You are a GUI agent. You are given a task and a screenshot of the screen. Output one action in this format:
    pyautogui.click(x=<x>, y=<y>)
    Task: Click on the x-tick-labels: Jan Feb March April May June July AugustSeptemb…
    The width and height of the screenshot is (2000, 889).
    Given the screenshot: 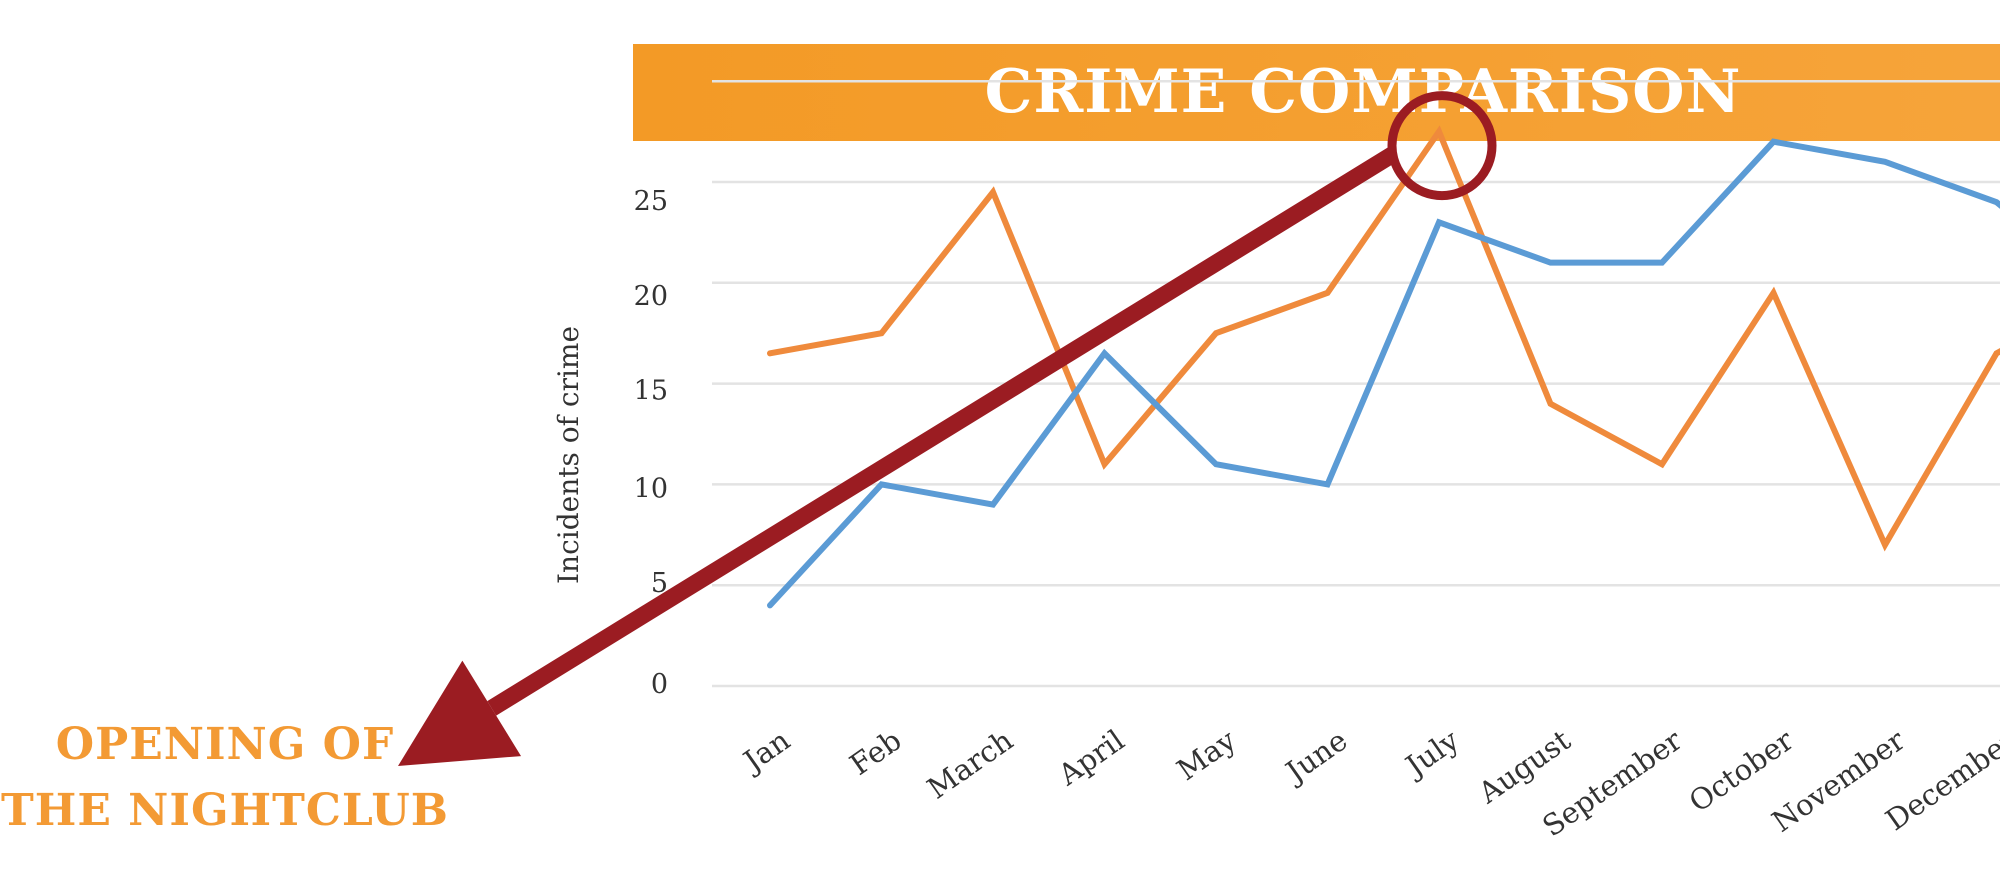 What is the action you would take?
    pyautogui.click(x=1367, y=783)
    